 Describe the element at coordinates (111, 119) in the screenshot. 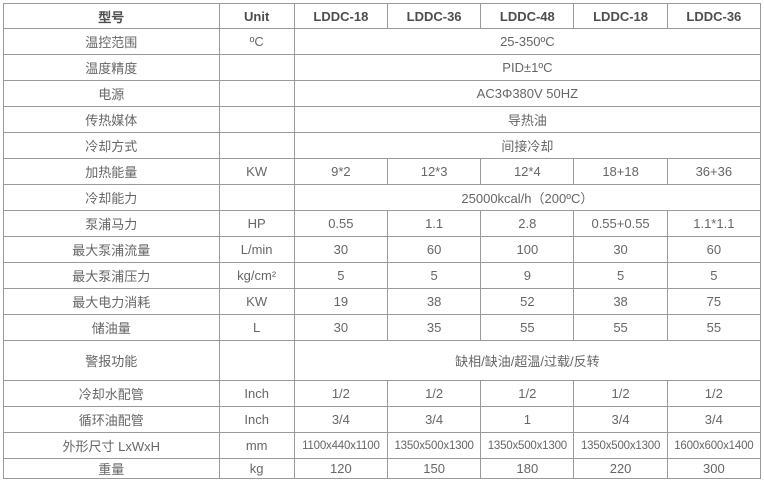

I see `row-label: 传热媒体` at that location.